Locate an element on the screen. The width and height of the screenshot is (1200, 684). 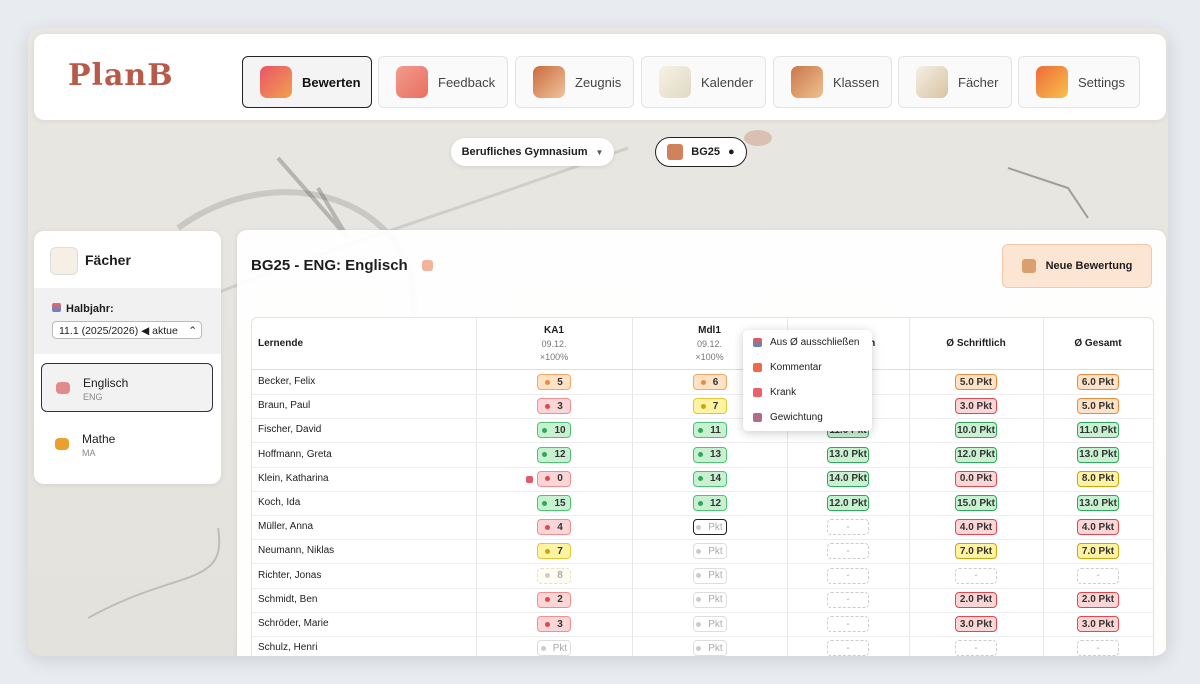
grade-value: 8 is located at coordinates (560, 576).